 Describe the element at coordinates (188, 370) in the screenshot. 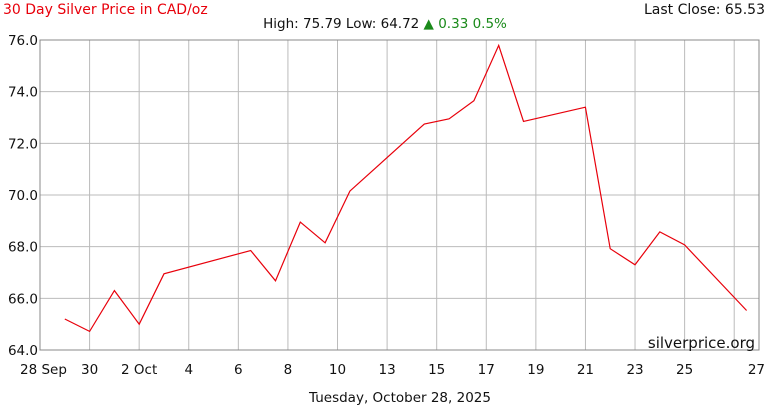

I see `x-tick-label: 4` at that location.